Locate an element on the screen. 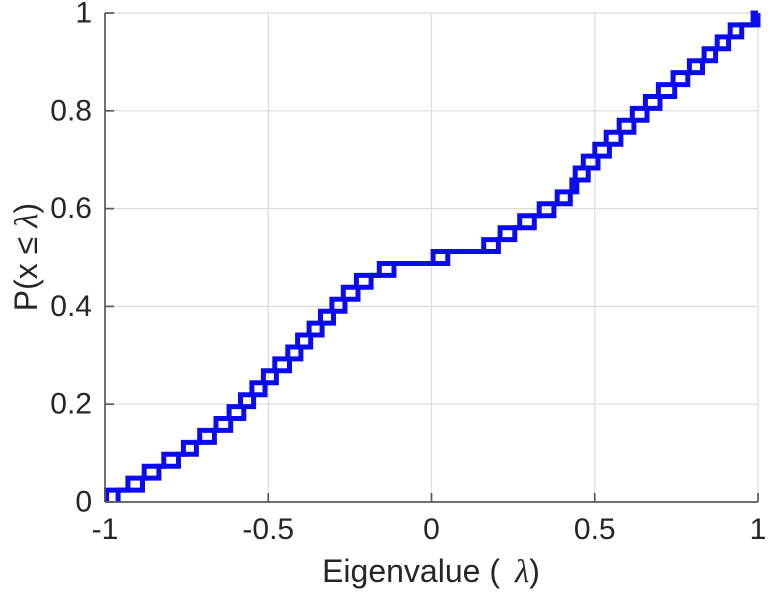 This screenshot has width=768, height=600. x-tick-label: -0.5 is located at coordinates (268, 529).